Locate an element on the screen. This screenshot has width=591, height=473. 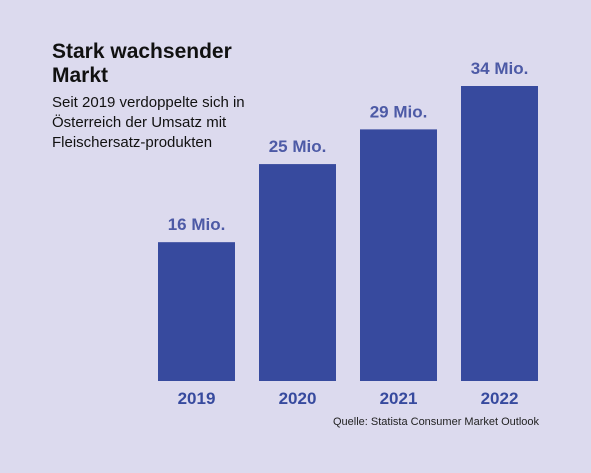
data-label-2021: 29 Mio. is located at coordinates (399, 111).